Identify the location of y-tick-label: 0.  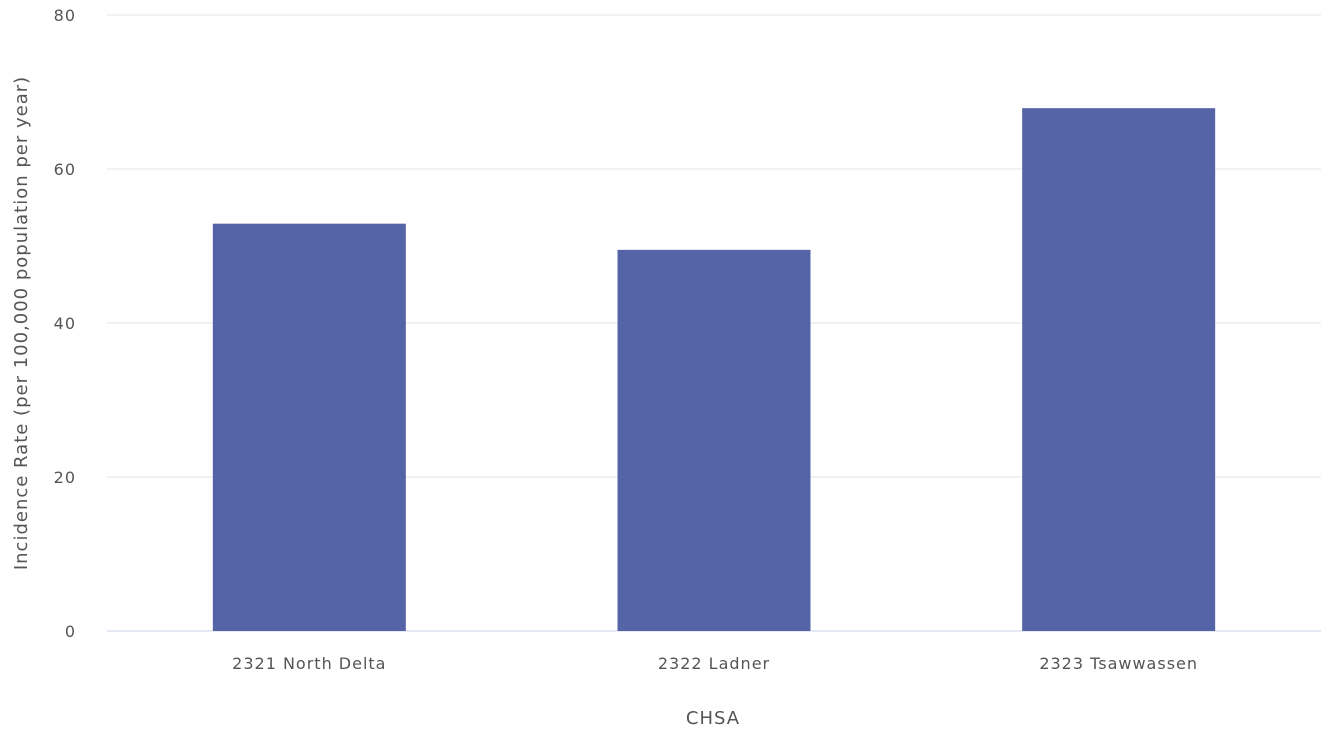
(70, 631).